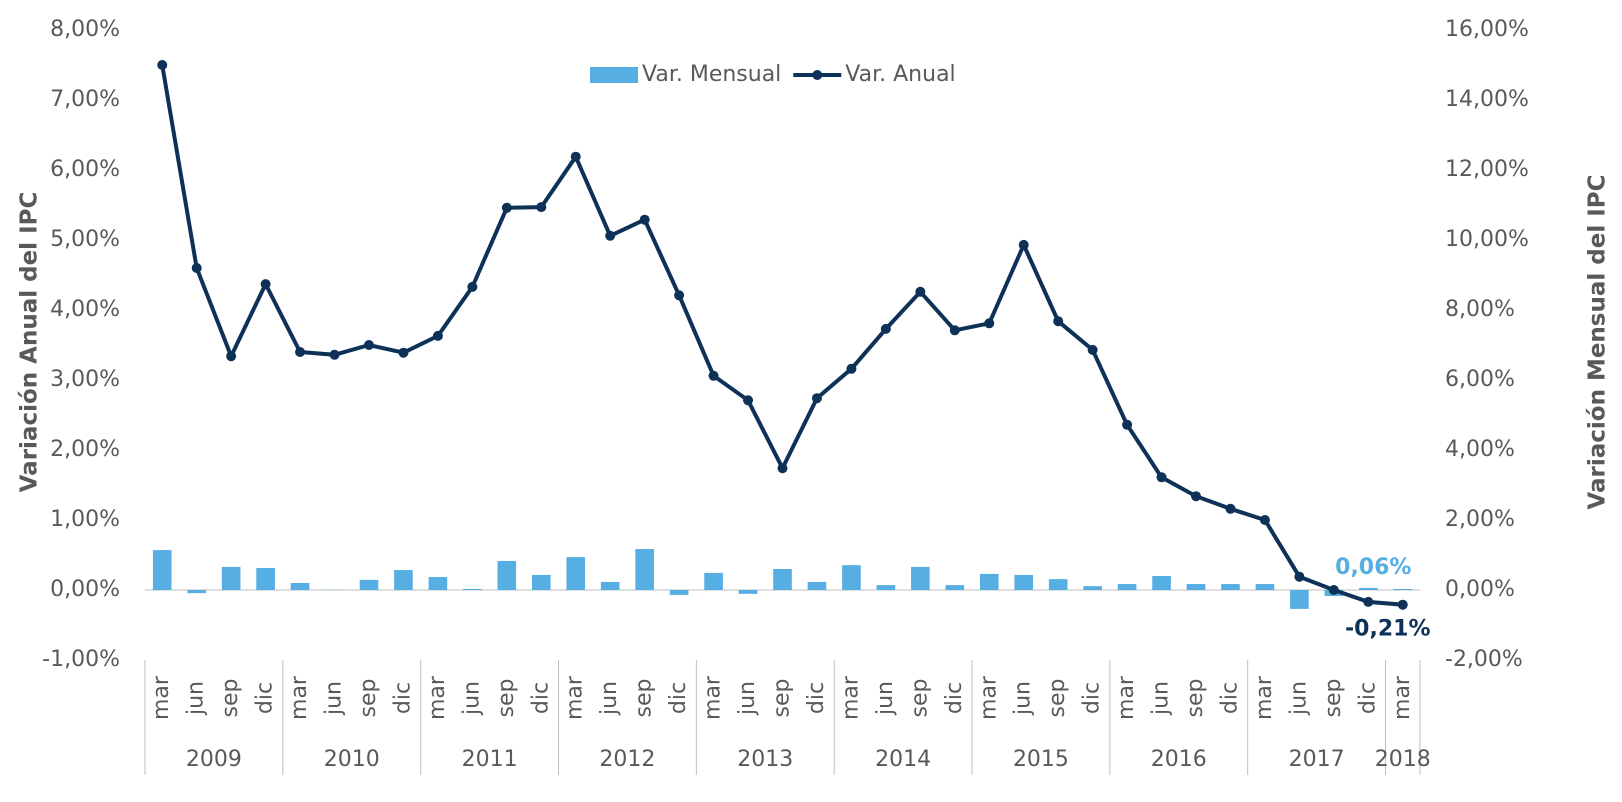 Image resolution: width=1622 pixels, height=802 pixels. What do you see at coordinates (1487, 169) in the screenshot?
I see `y2-tick-label: 12,00%` at bounding box center [1487, 169].